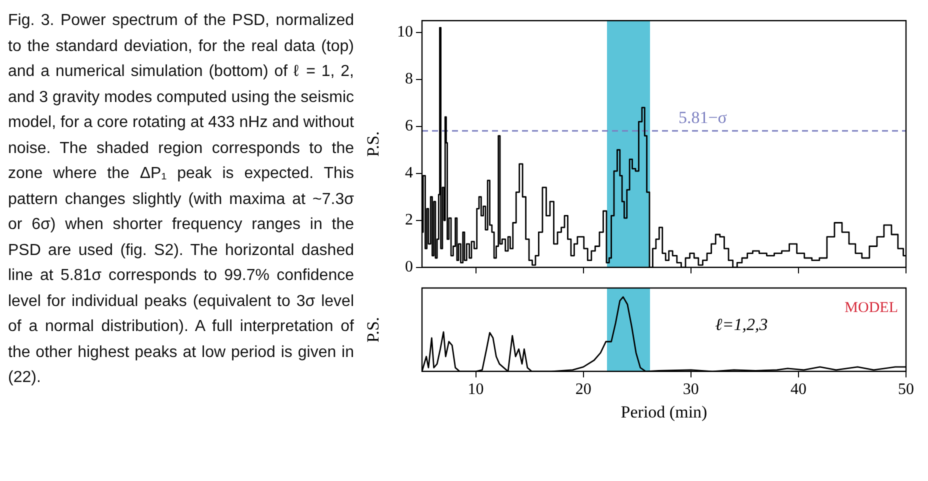  What do you see at coordinates (409, 126) in the screenshot?
I see `y-tick-label: 6` at bounding box center [409, 126].